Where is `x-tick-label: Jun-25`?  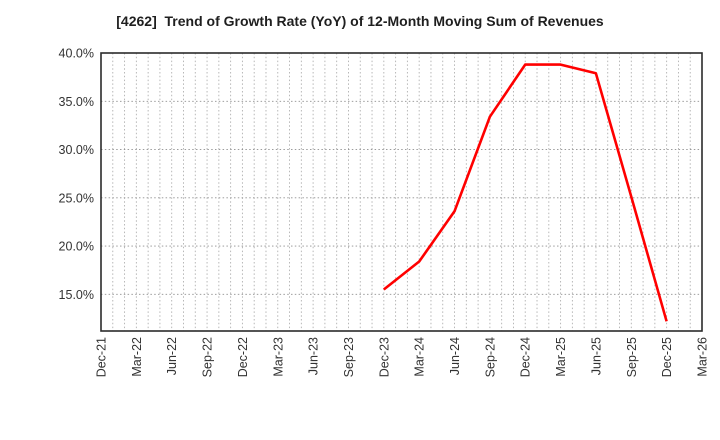 x-tick-label: Jun-25 is located at coordinates (596, 356).